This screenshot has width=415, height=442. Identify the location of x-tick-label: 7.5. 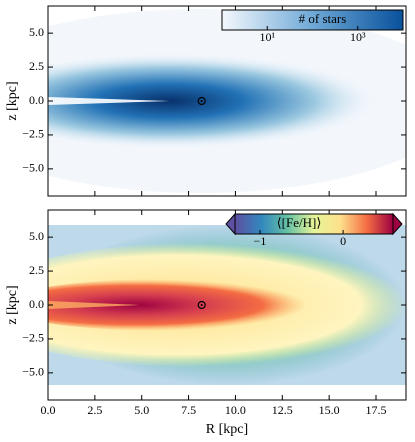
(188, 410).